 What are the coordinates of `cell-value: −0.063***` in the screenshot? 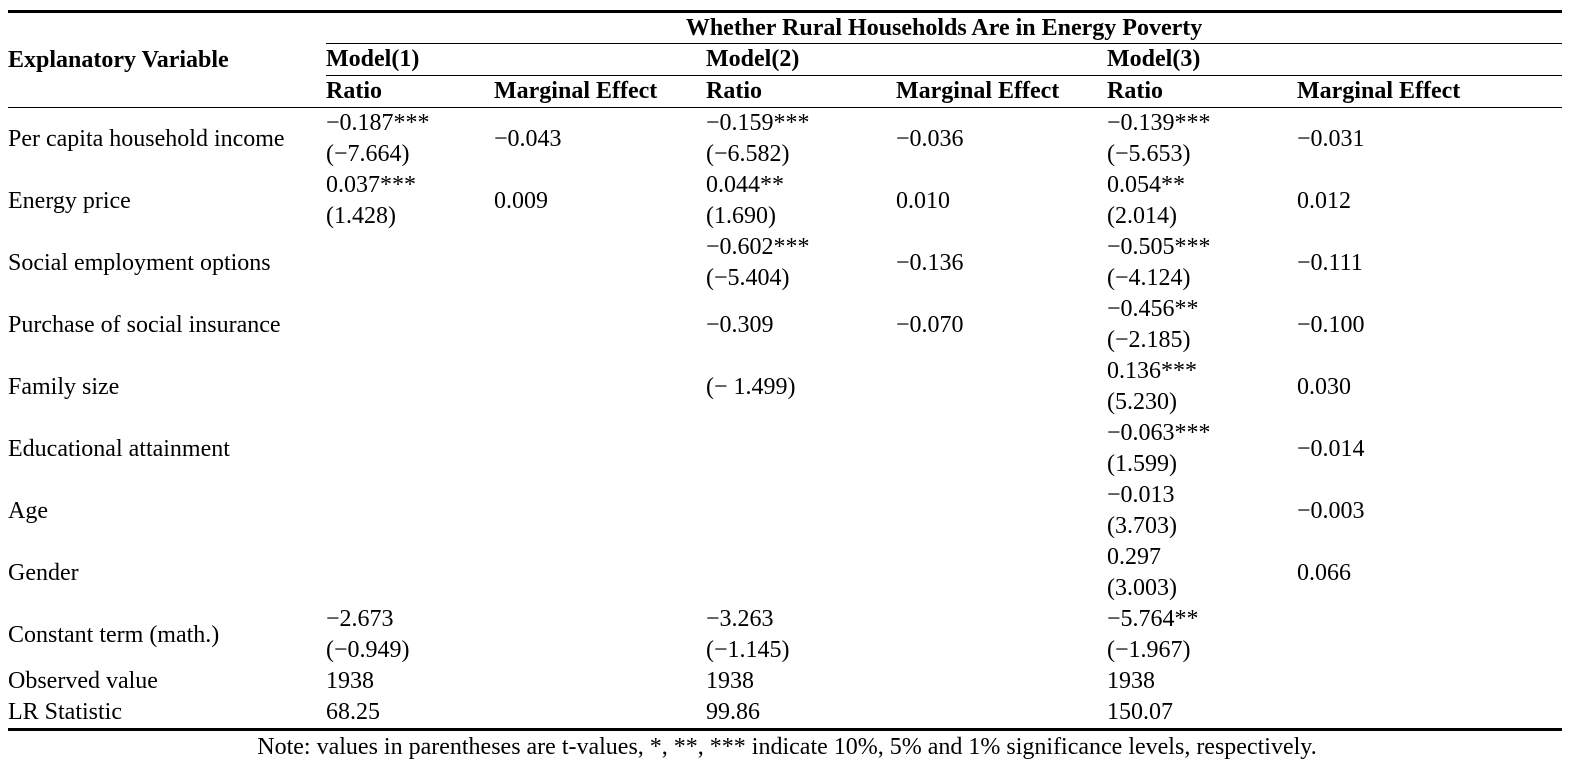 It's located at (1159, 433).